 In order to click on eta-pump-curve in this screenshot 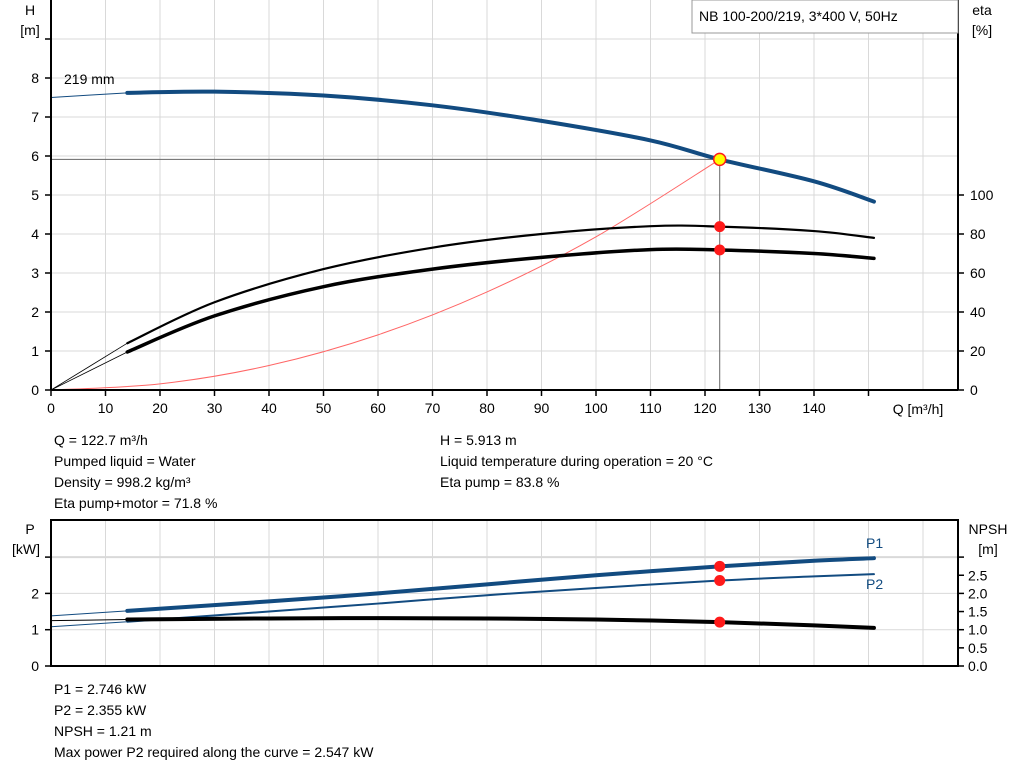, I will do `click(501, 284)`.